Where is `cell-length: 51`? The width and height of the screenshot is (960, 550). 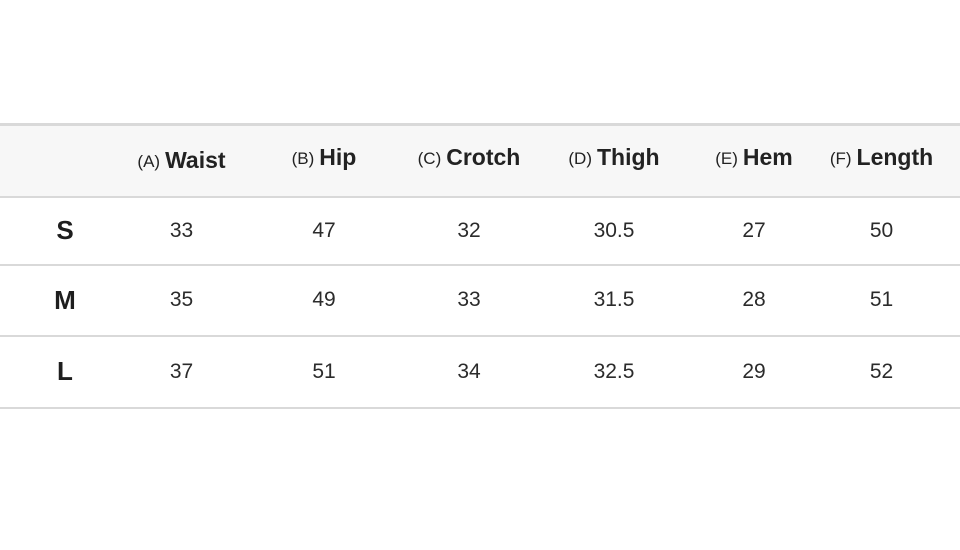
cell-length: 51 is located at coordinates (881, 299).